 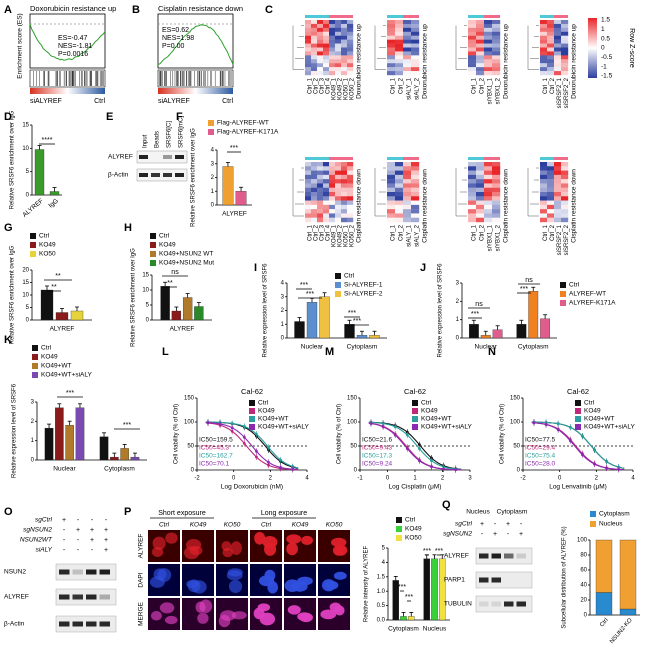 I want to click on y-tick-label: 5, so click(x=384, y=549).